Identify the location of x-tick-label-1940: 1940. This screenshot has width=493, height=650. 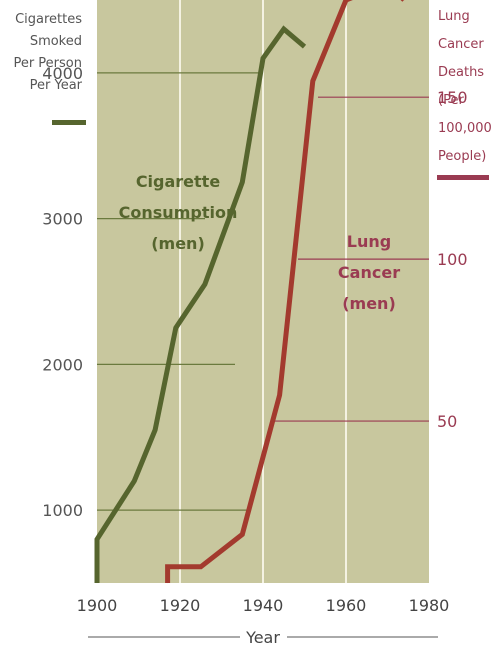
(263, 605).